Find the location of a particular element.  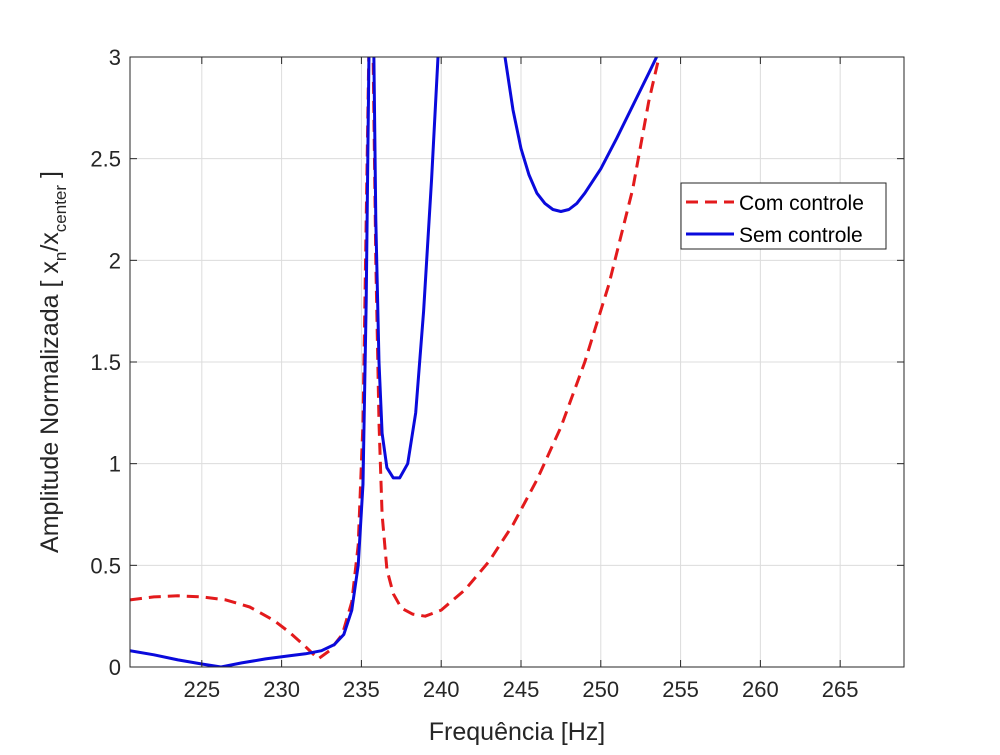

y-tick-label-1_5: 1.5 is located at coordinates (105, 362).